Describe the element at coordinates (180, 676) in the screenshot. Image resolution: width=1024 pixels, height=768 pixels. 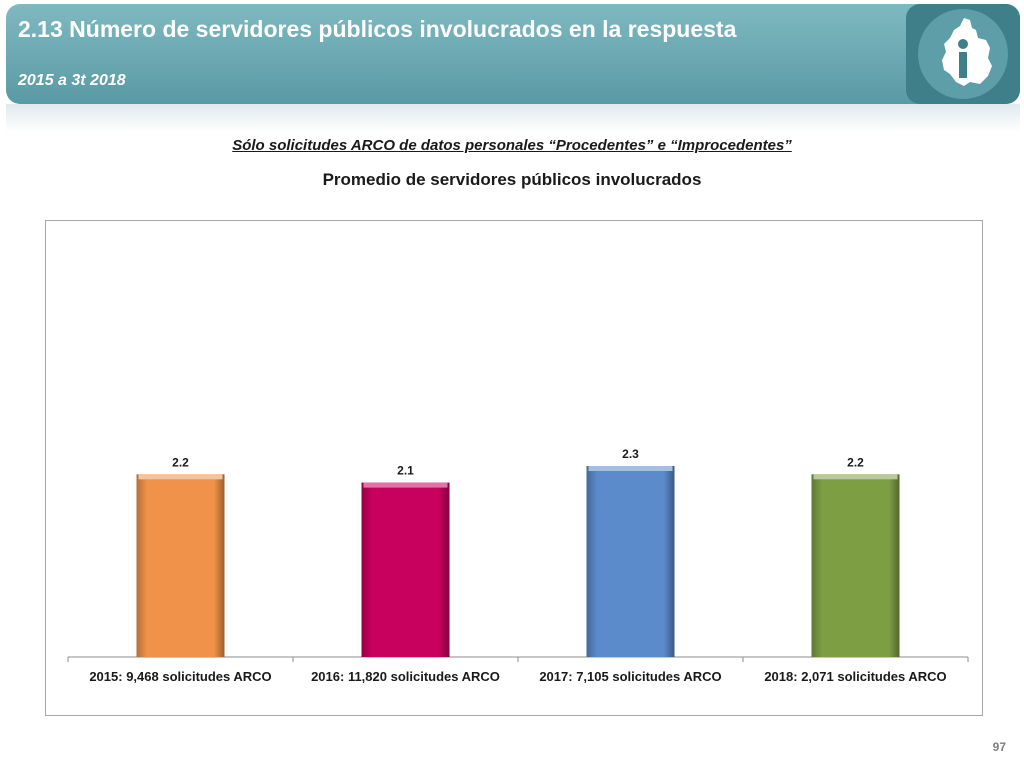
I see `x-tick-label: 2015: 9,468 solicitudes ARCO` at that location.